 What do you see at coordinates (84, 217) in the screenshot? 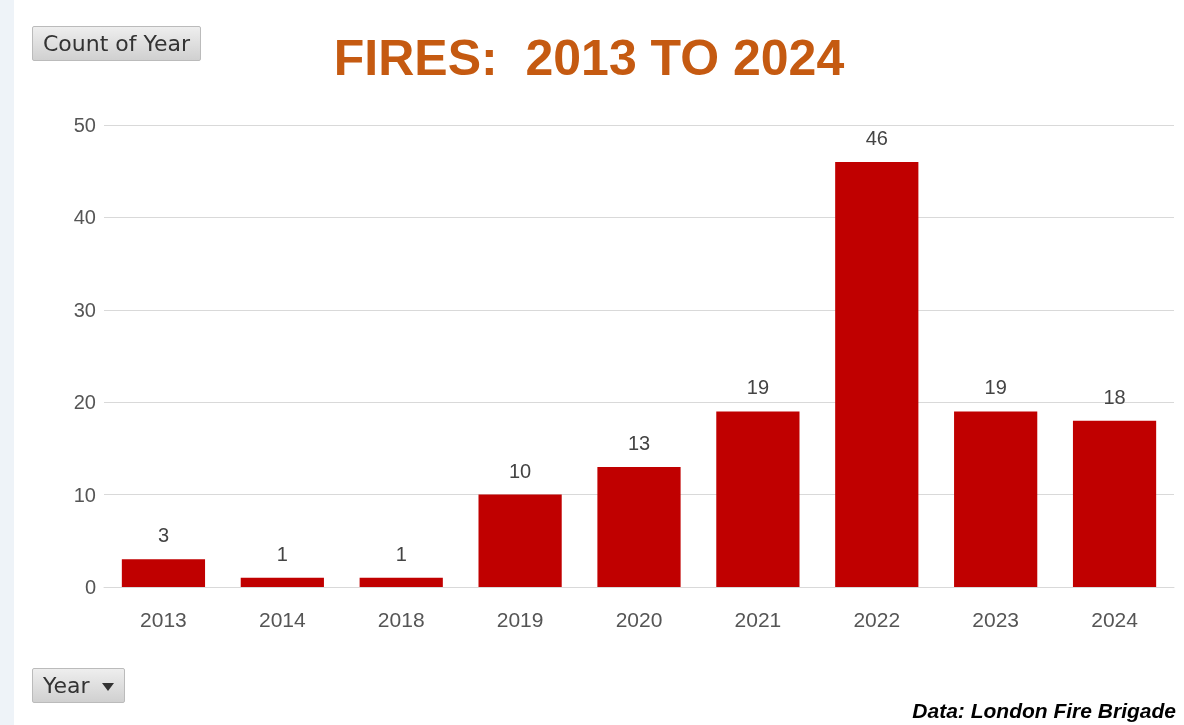
I see `y-tick-label: 40` at bounding box center [84, 217].